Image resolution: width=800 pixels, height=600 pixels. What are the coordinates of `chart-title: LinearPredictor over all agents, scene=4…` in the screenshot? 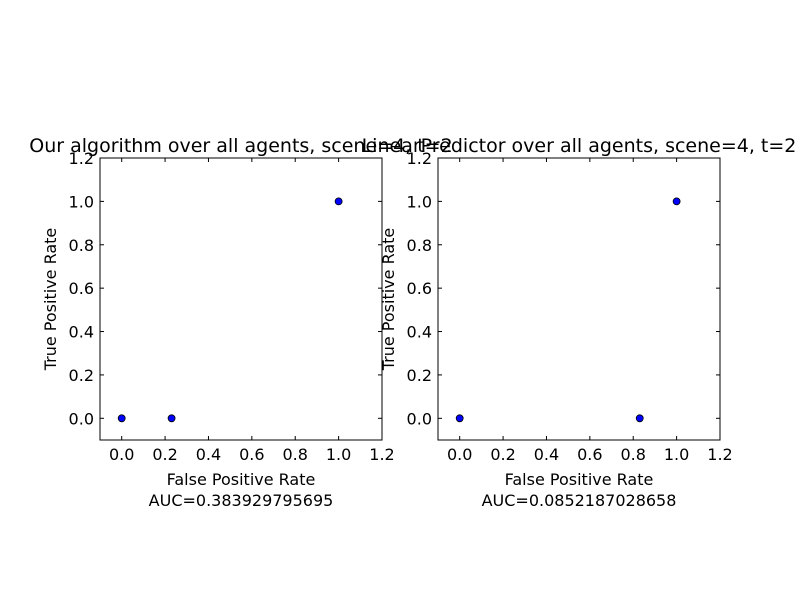 It's located at (579, 146).